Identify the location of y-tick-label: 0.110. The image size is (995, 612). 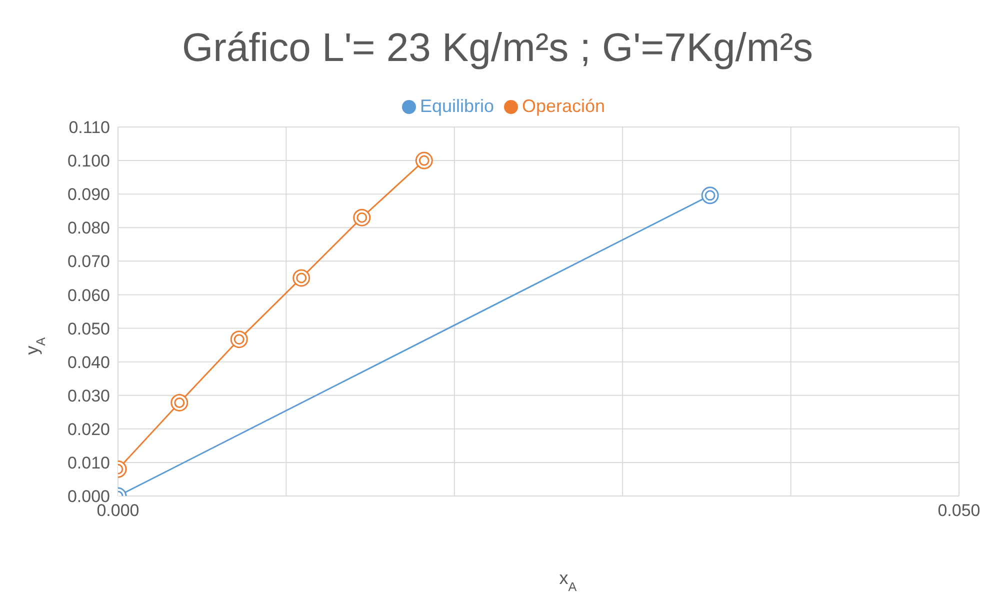
(89, 128).